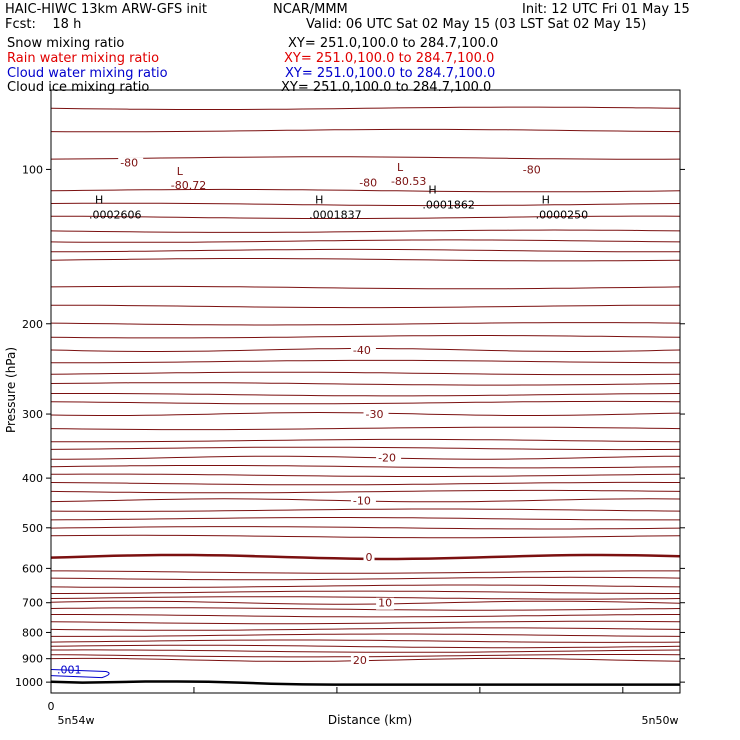  What do you see at coordinates (365, 683) in the screenshot?
I see `terrain-line` at bounding box center [365, 683].